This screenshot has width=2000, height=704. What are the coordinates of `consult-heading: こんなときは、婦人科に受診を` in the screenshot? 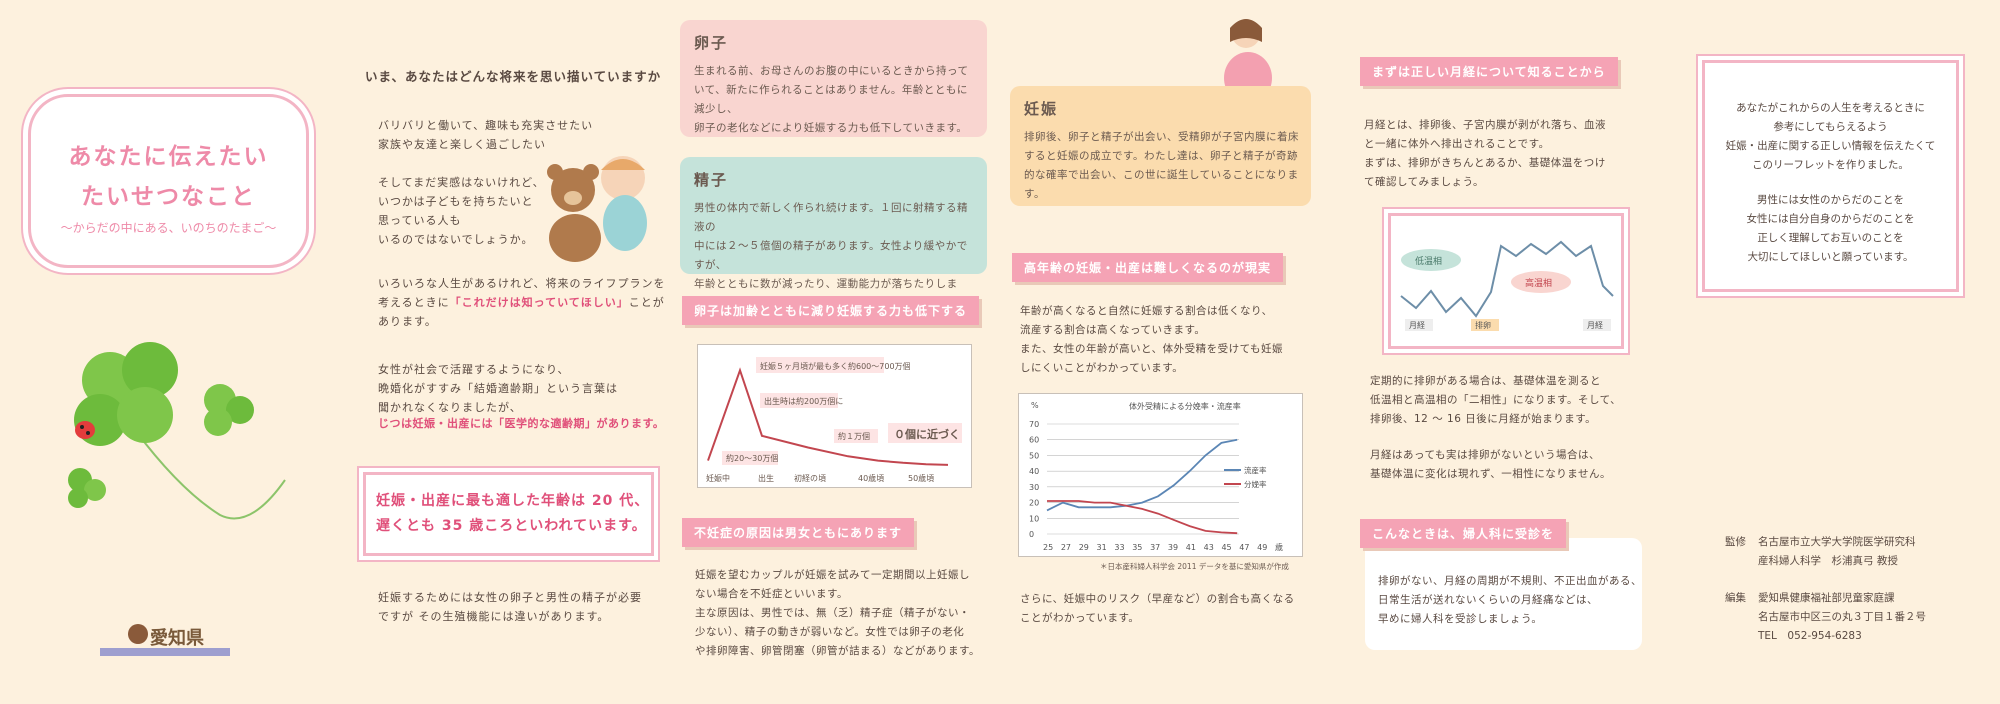 It's located at (1463, 533).